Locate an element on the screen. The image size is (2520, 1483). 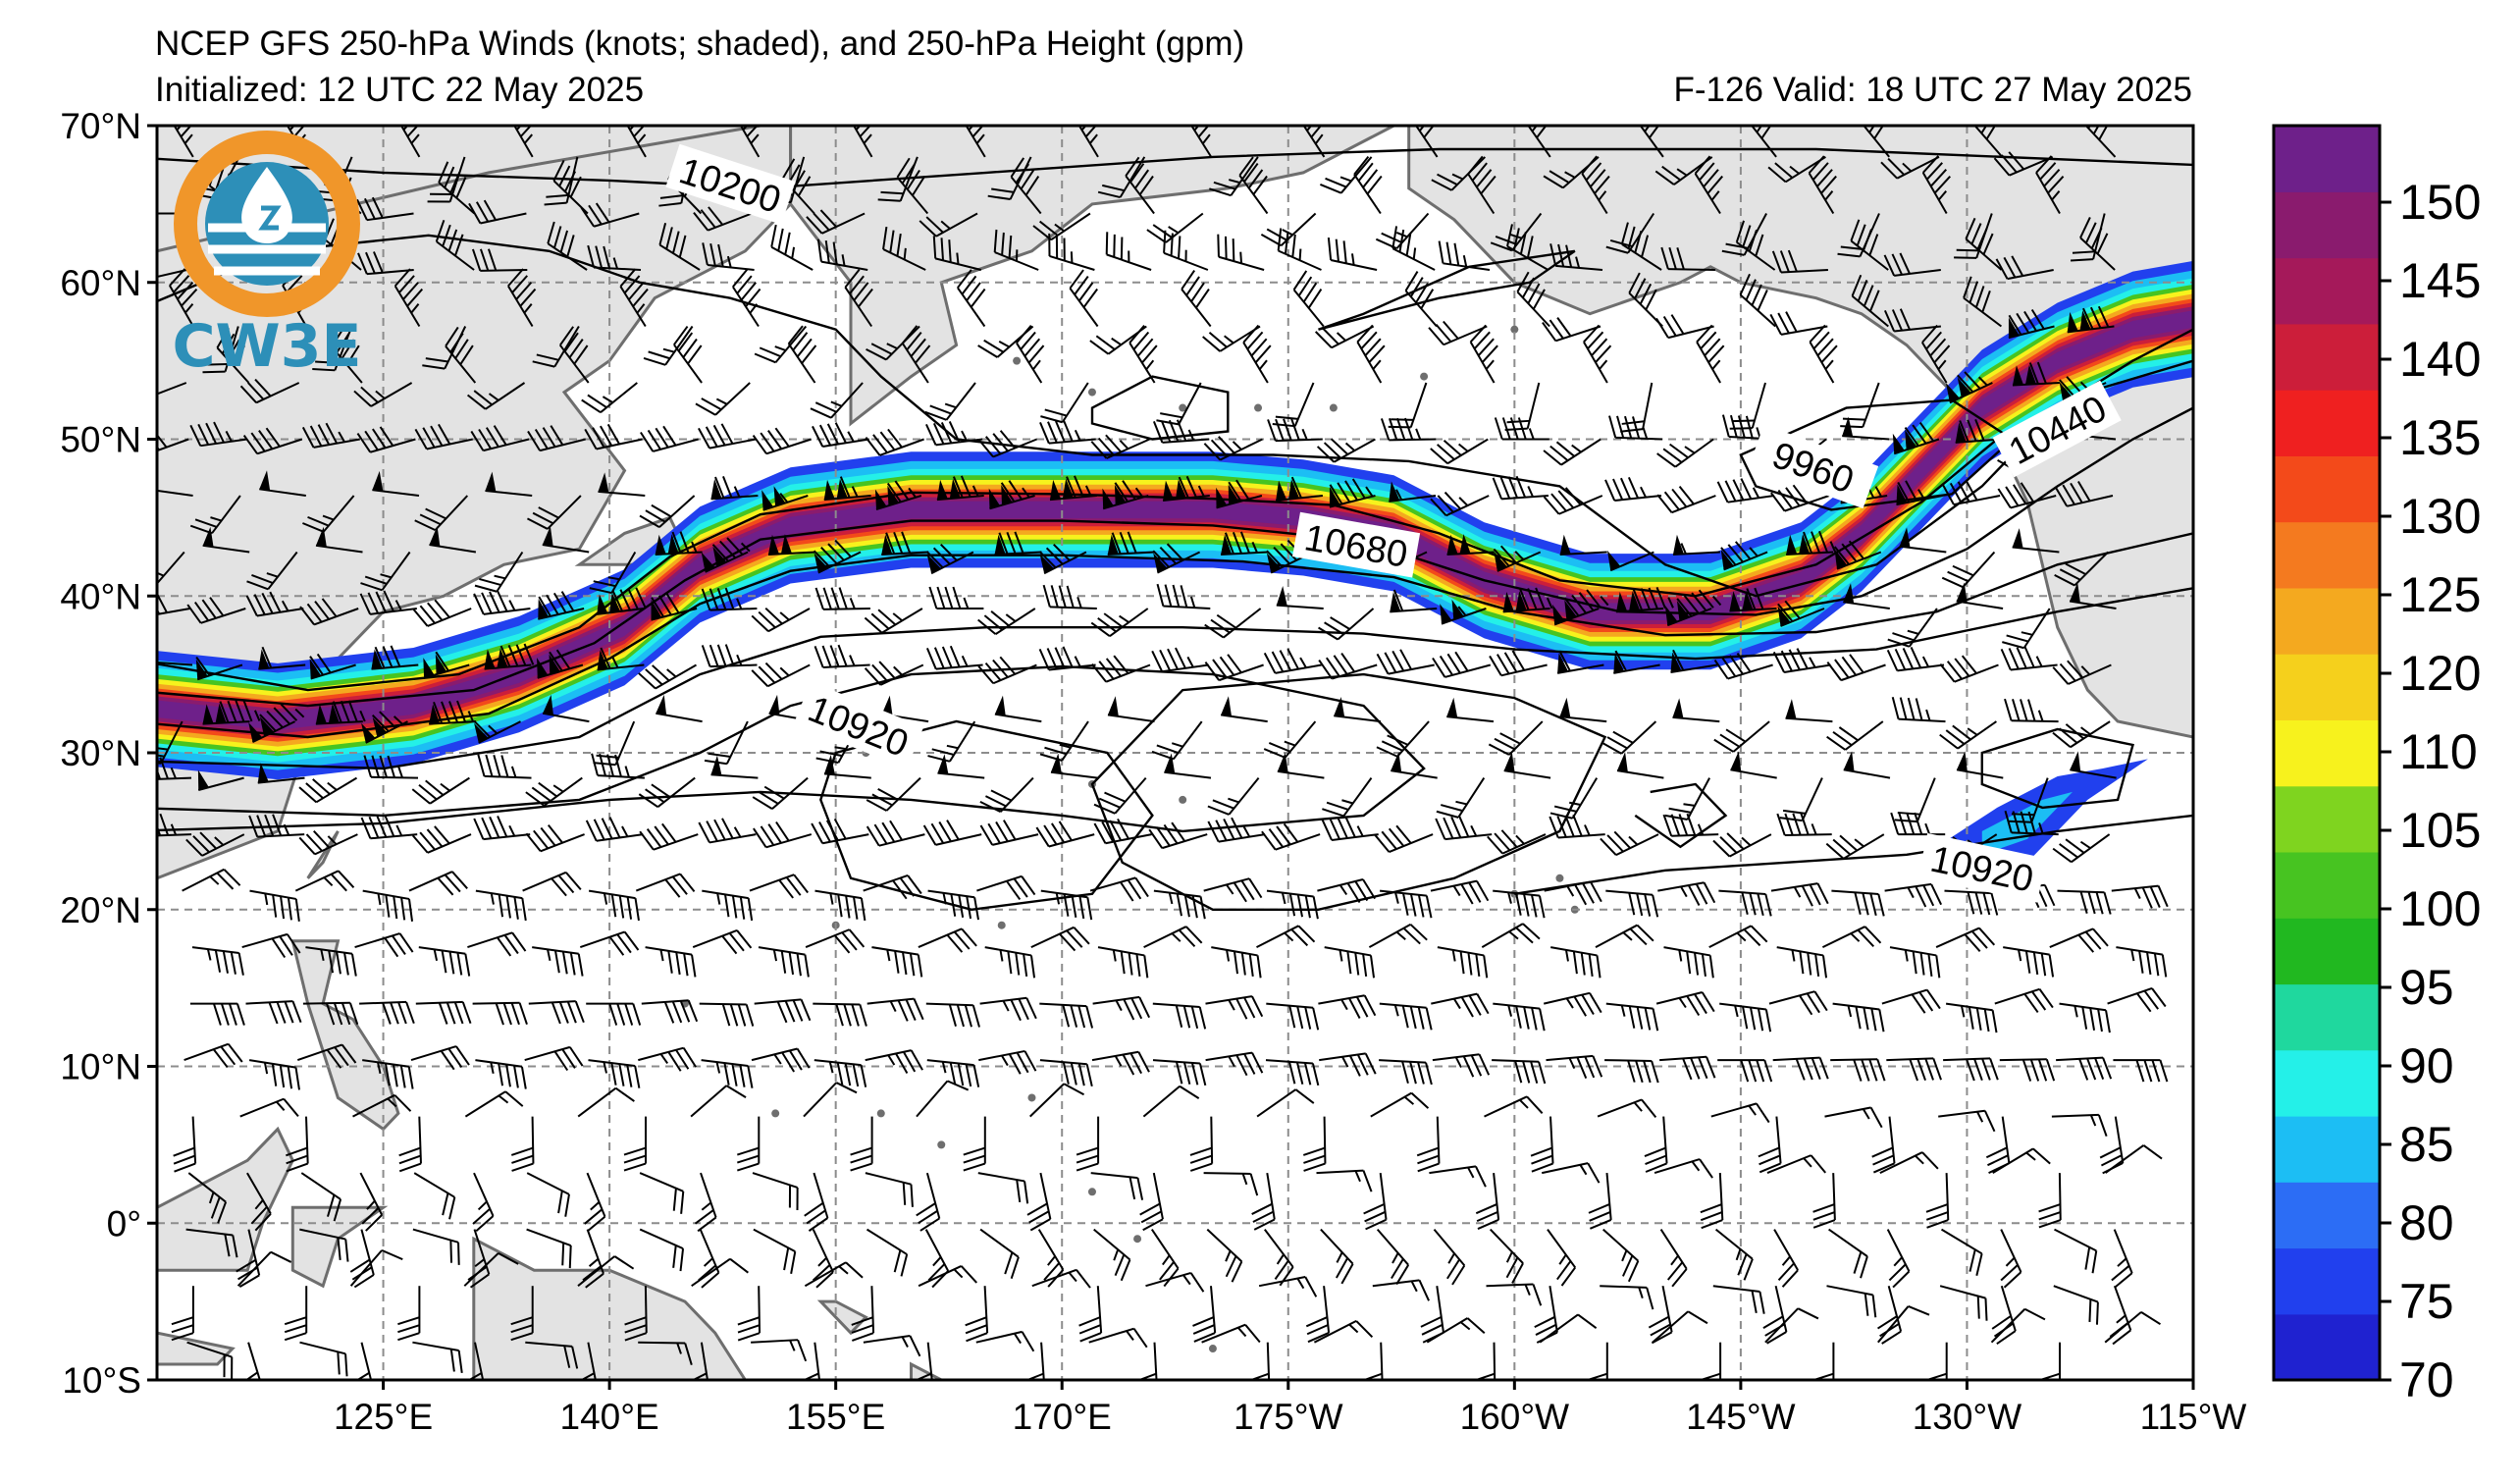
lat-label: 40°N is located at coordinates (100, 596).